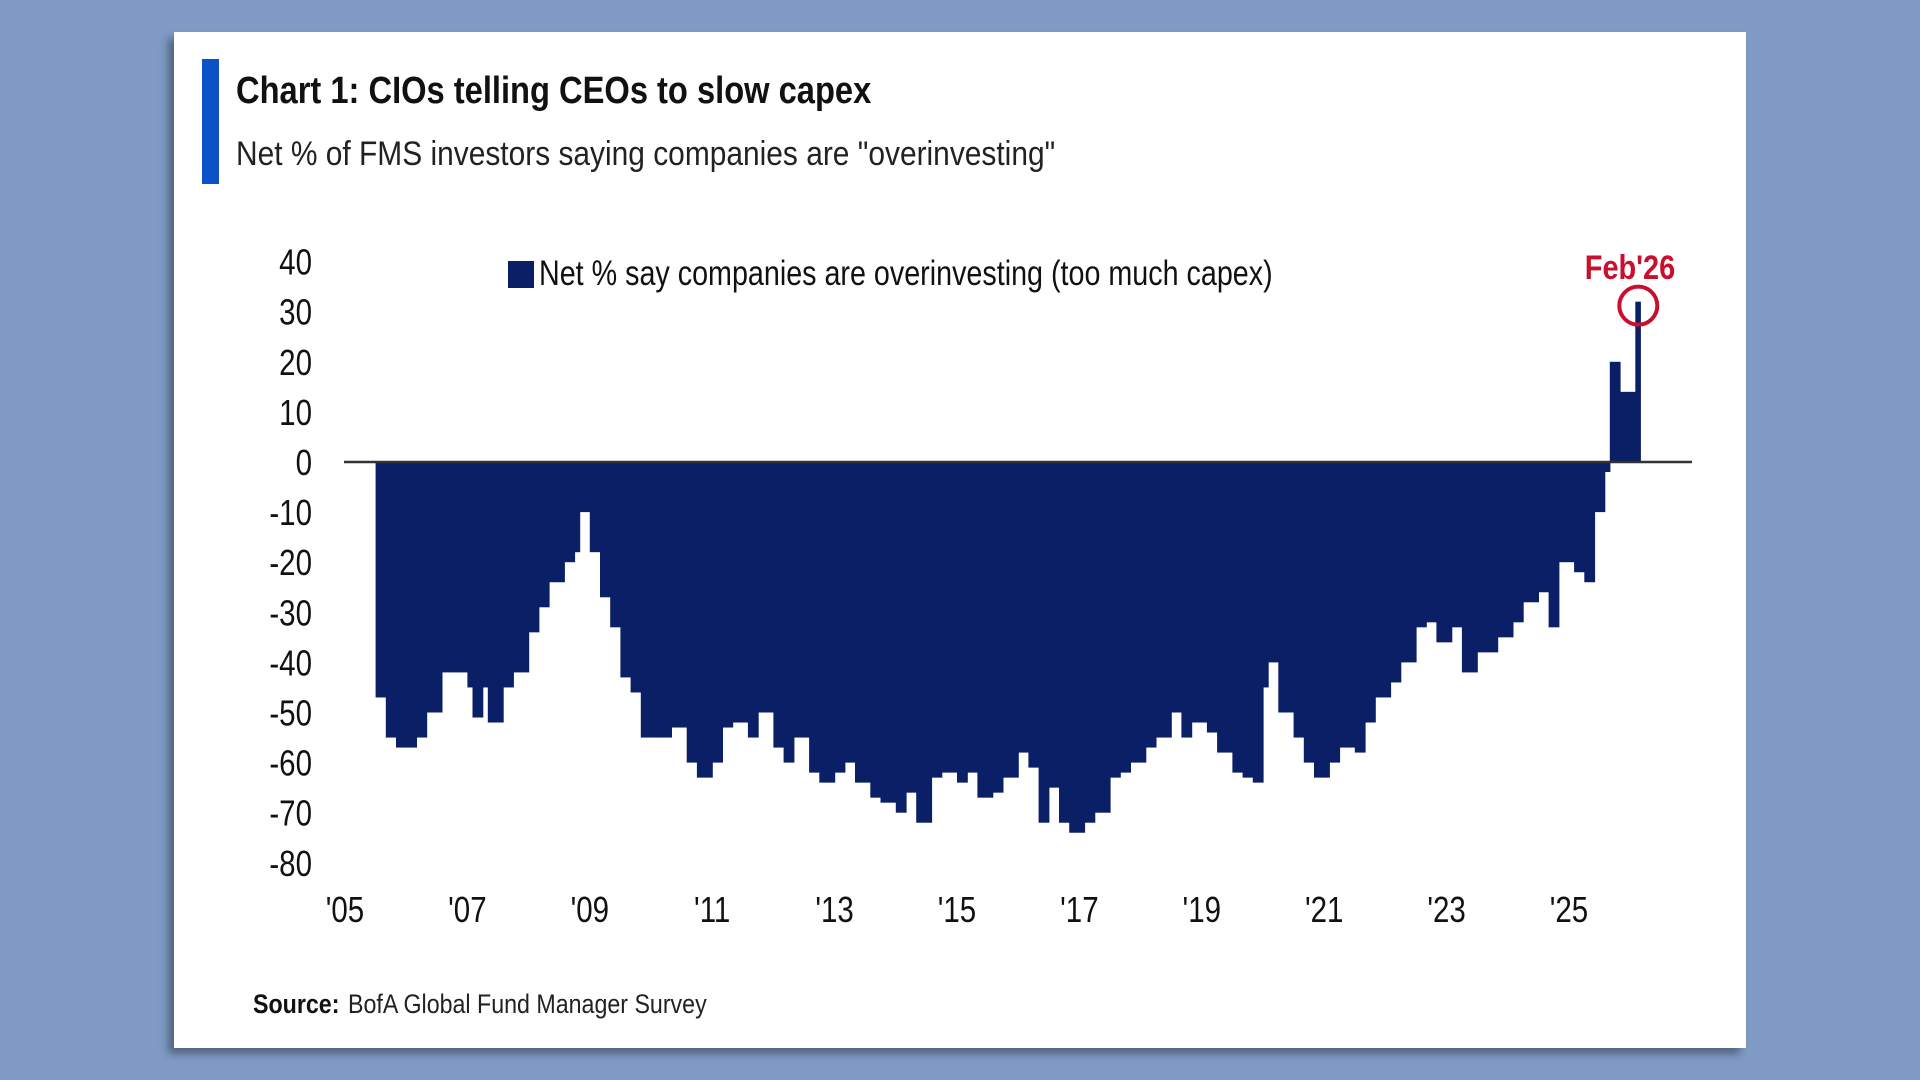 Image resolution: width=1920 pixels, height=1080 pixels. Describe the element at coordinates (295, 362) in the screenshot. I see `y-tick-label: 20` at that location.